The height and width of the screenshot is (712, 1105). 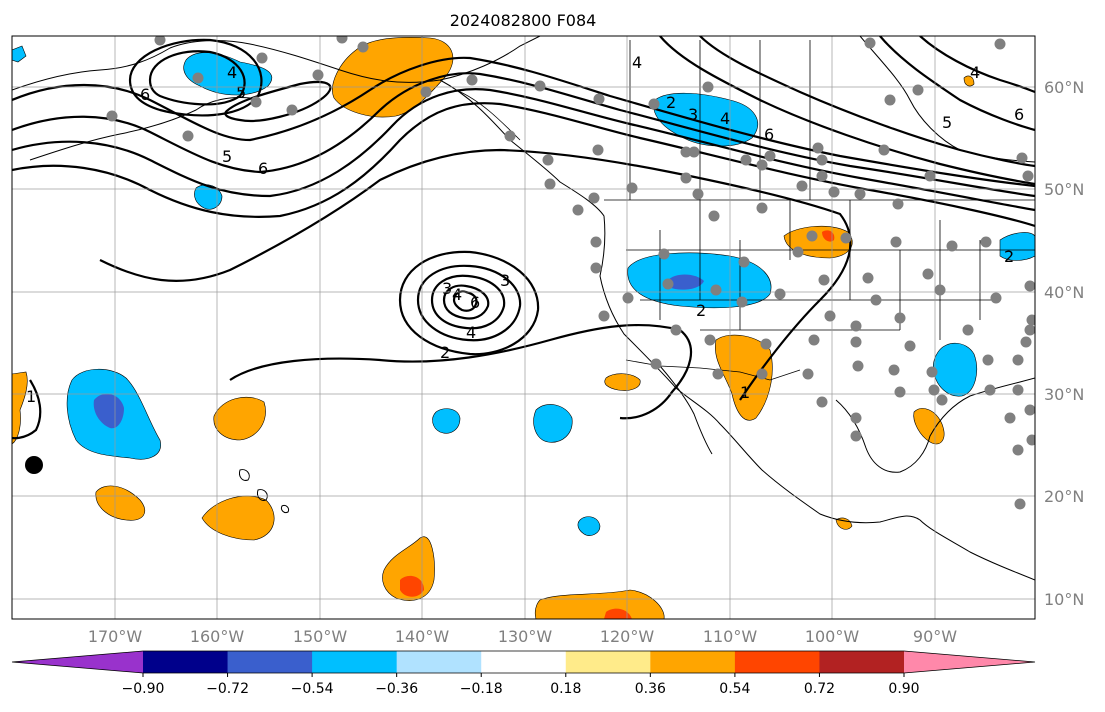 What do you see at coordinates (969, 81) in the screenshot?
I see `warm-anomaly-small-east` at bounding box center [969, 81].